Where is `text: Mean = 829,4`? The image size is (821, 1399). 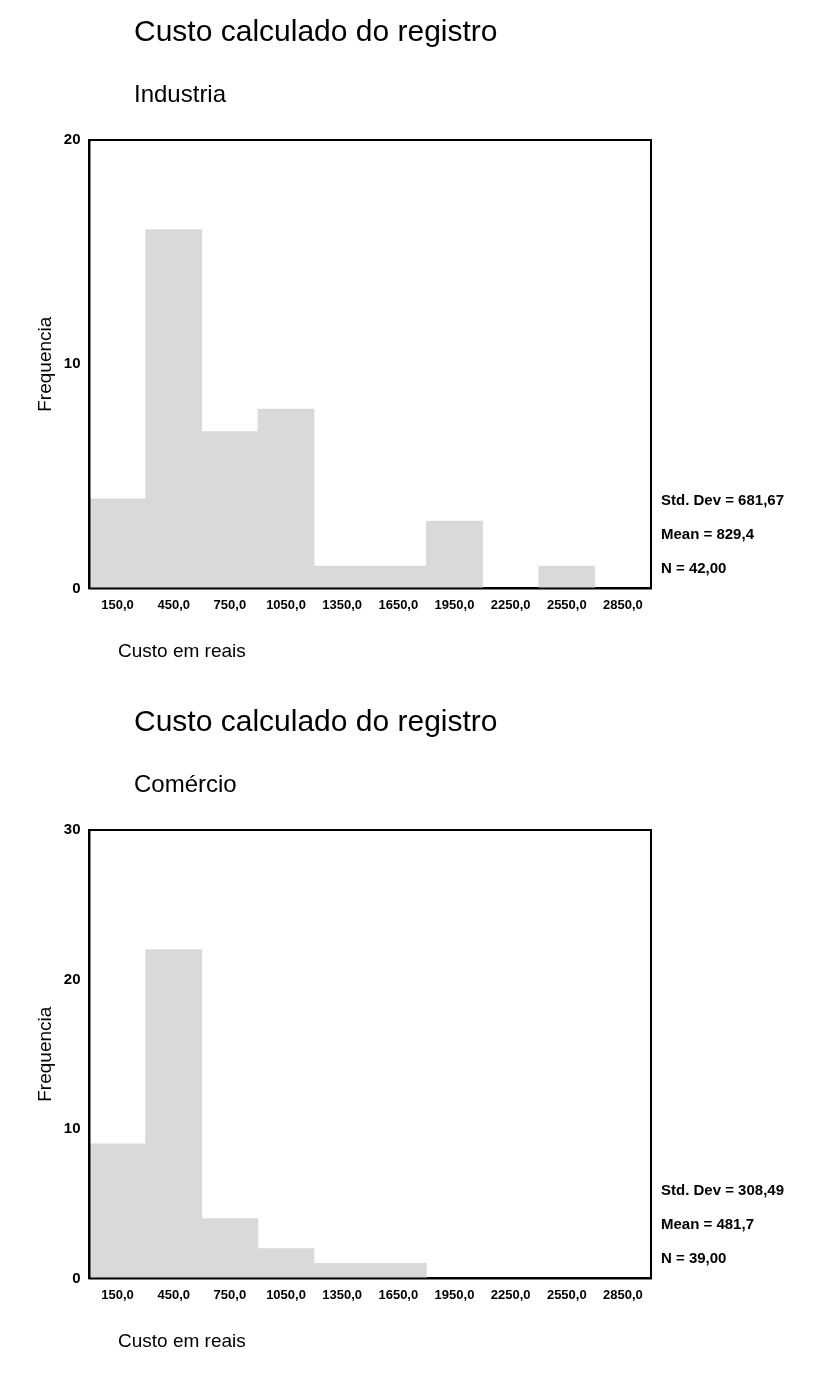 text: Mean = 829,4 is located at coordinates (708, 533).